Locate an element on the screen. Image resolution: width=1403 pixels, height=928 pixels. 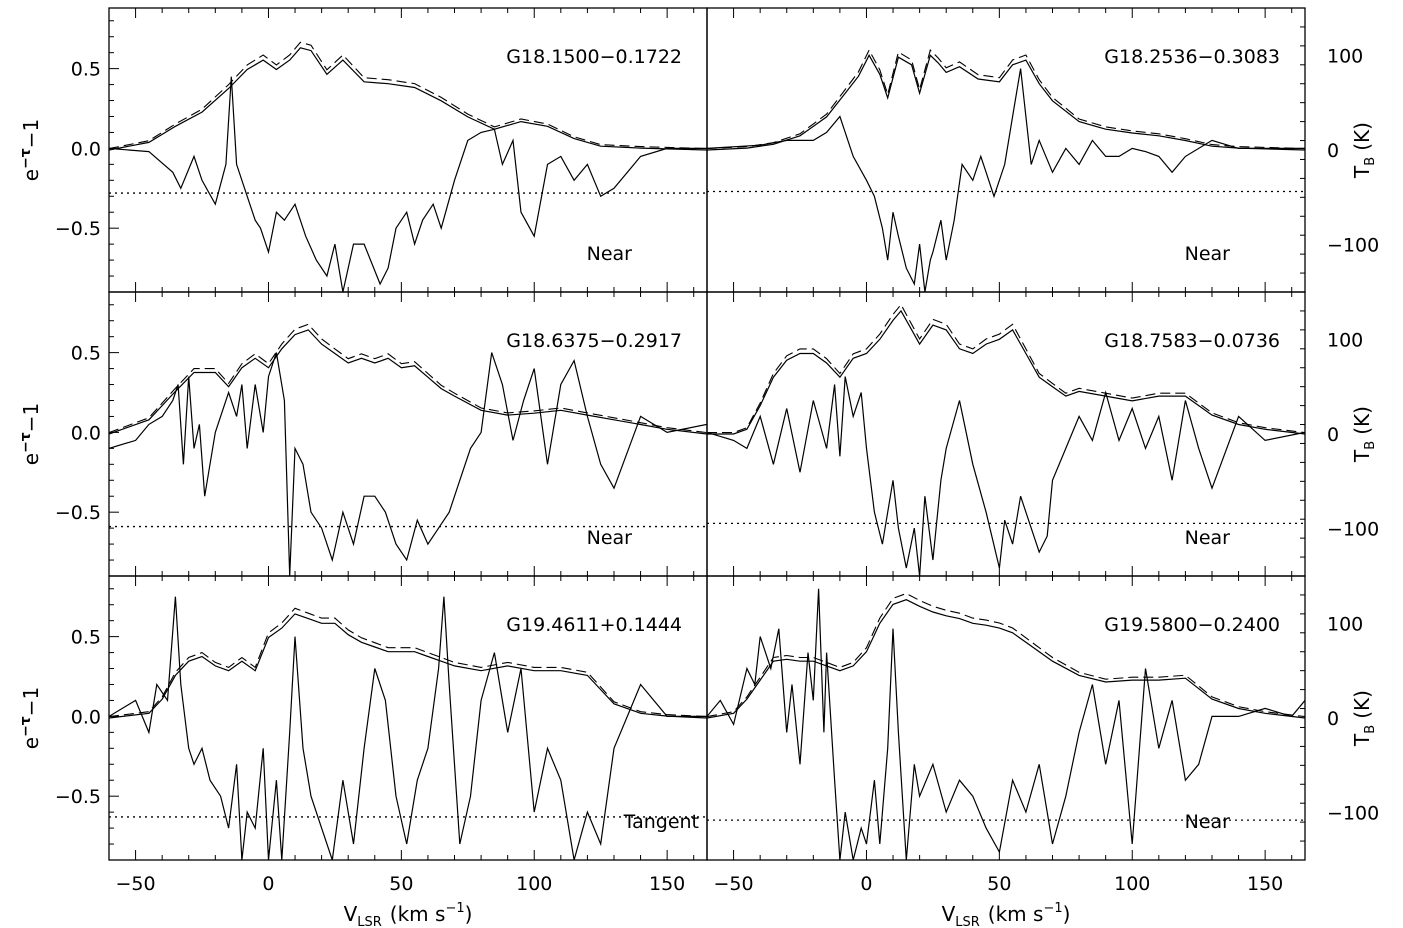
panel-3: −0.5 0.0 0.5 G18.6375−0.2917 Near is located at coordinates (381, 434).